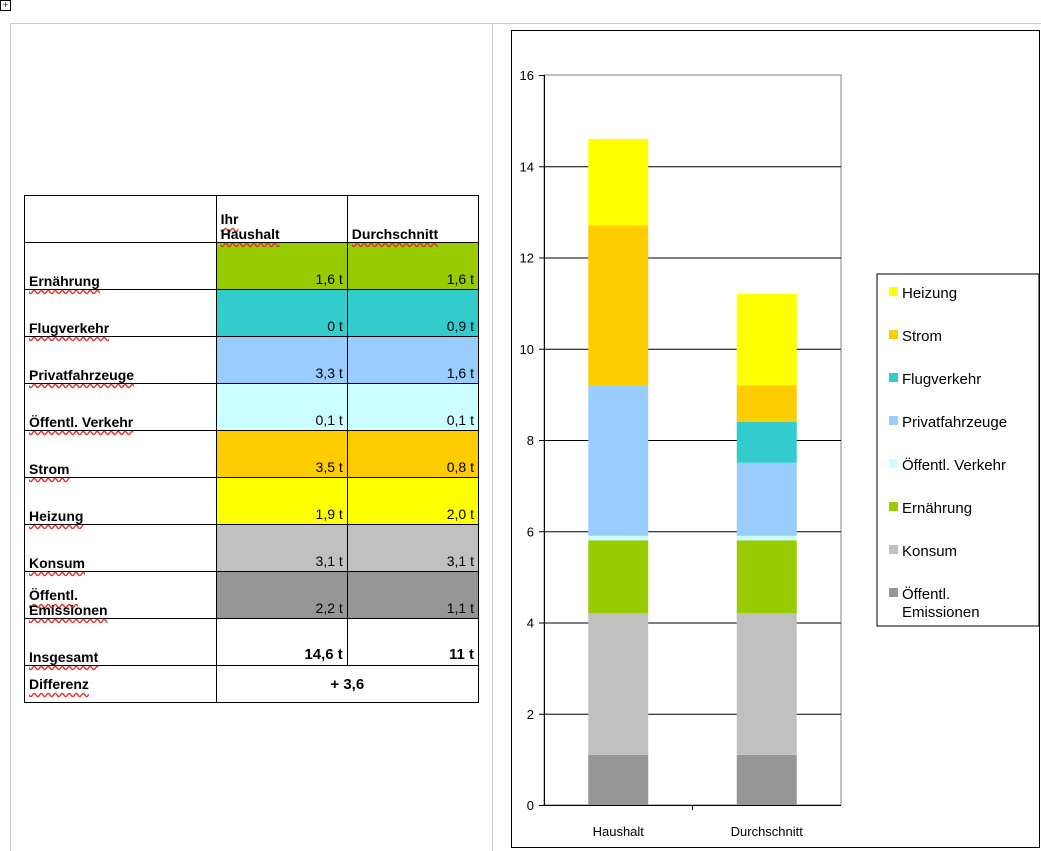  Describe the element at coordinates (413, 407) in the screenshot. I see `row-value-durchschnitt: 0,1 t` at that location.